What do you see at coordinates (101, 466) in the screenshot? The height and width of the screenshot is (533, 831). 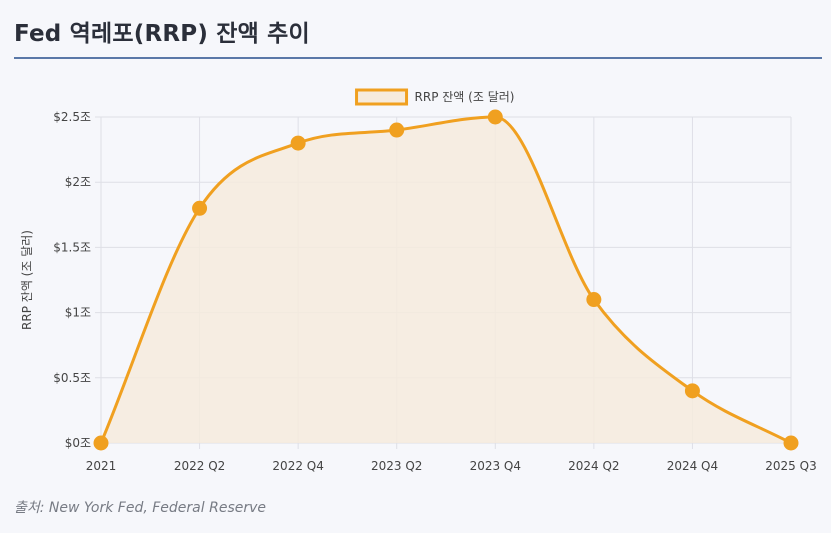 I see `x-tick-label: 2021` at bounding box center [101, 466].